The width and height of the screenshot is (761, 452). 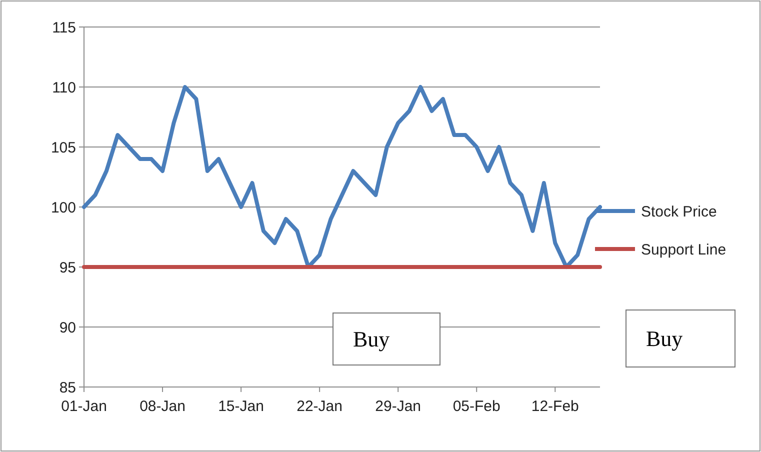 I want to click on x-tick-label: 15-Jan, so click(x=241, y=406).